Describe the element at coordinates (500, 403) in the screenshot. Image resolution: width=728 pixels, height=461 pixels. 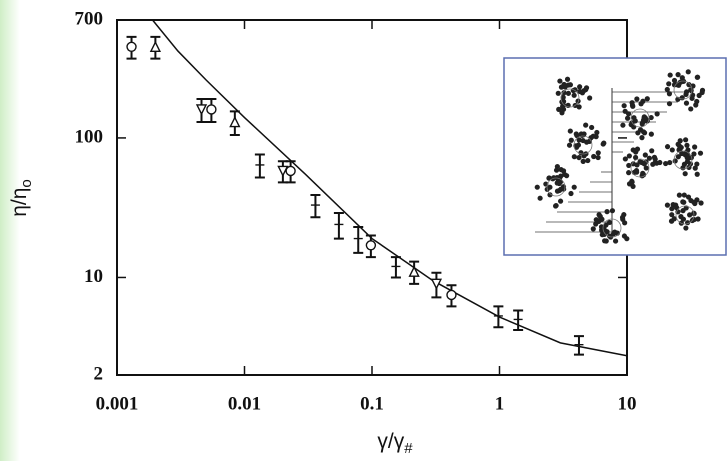
I see `x-tick-label: 1` at that location.